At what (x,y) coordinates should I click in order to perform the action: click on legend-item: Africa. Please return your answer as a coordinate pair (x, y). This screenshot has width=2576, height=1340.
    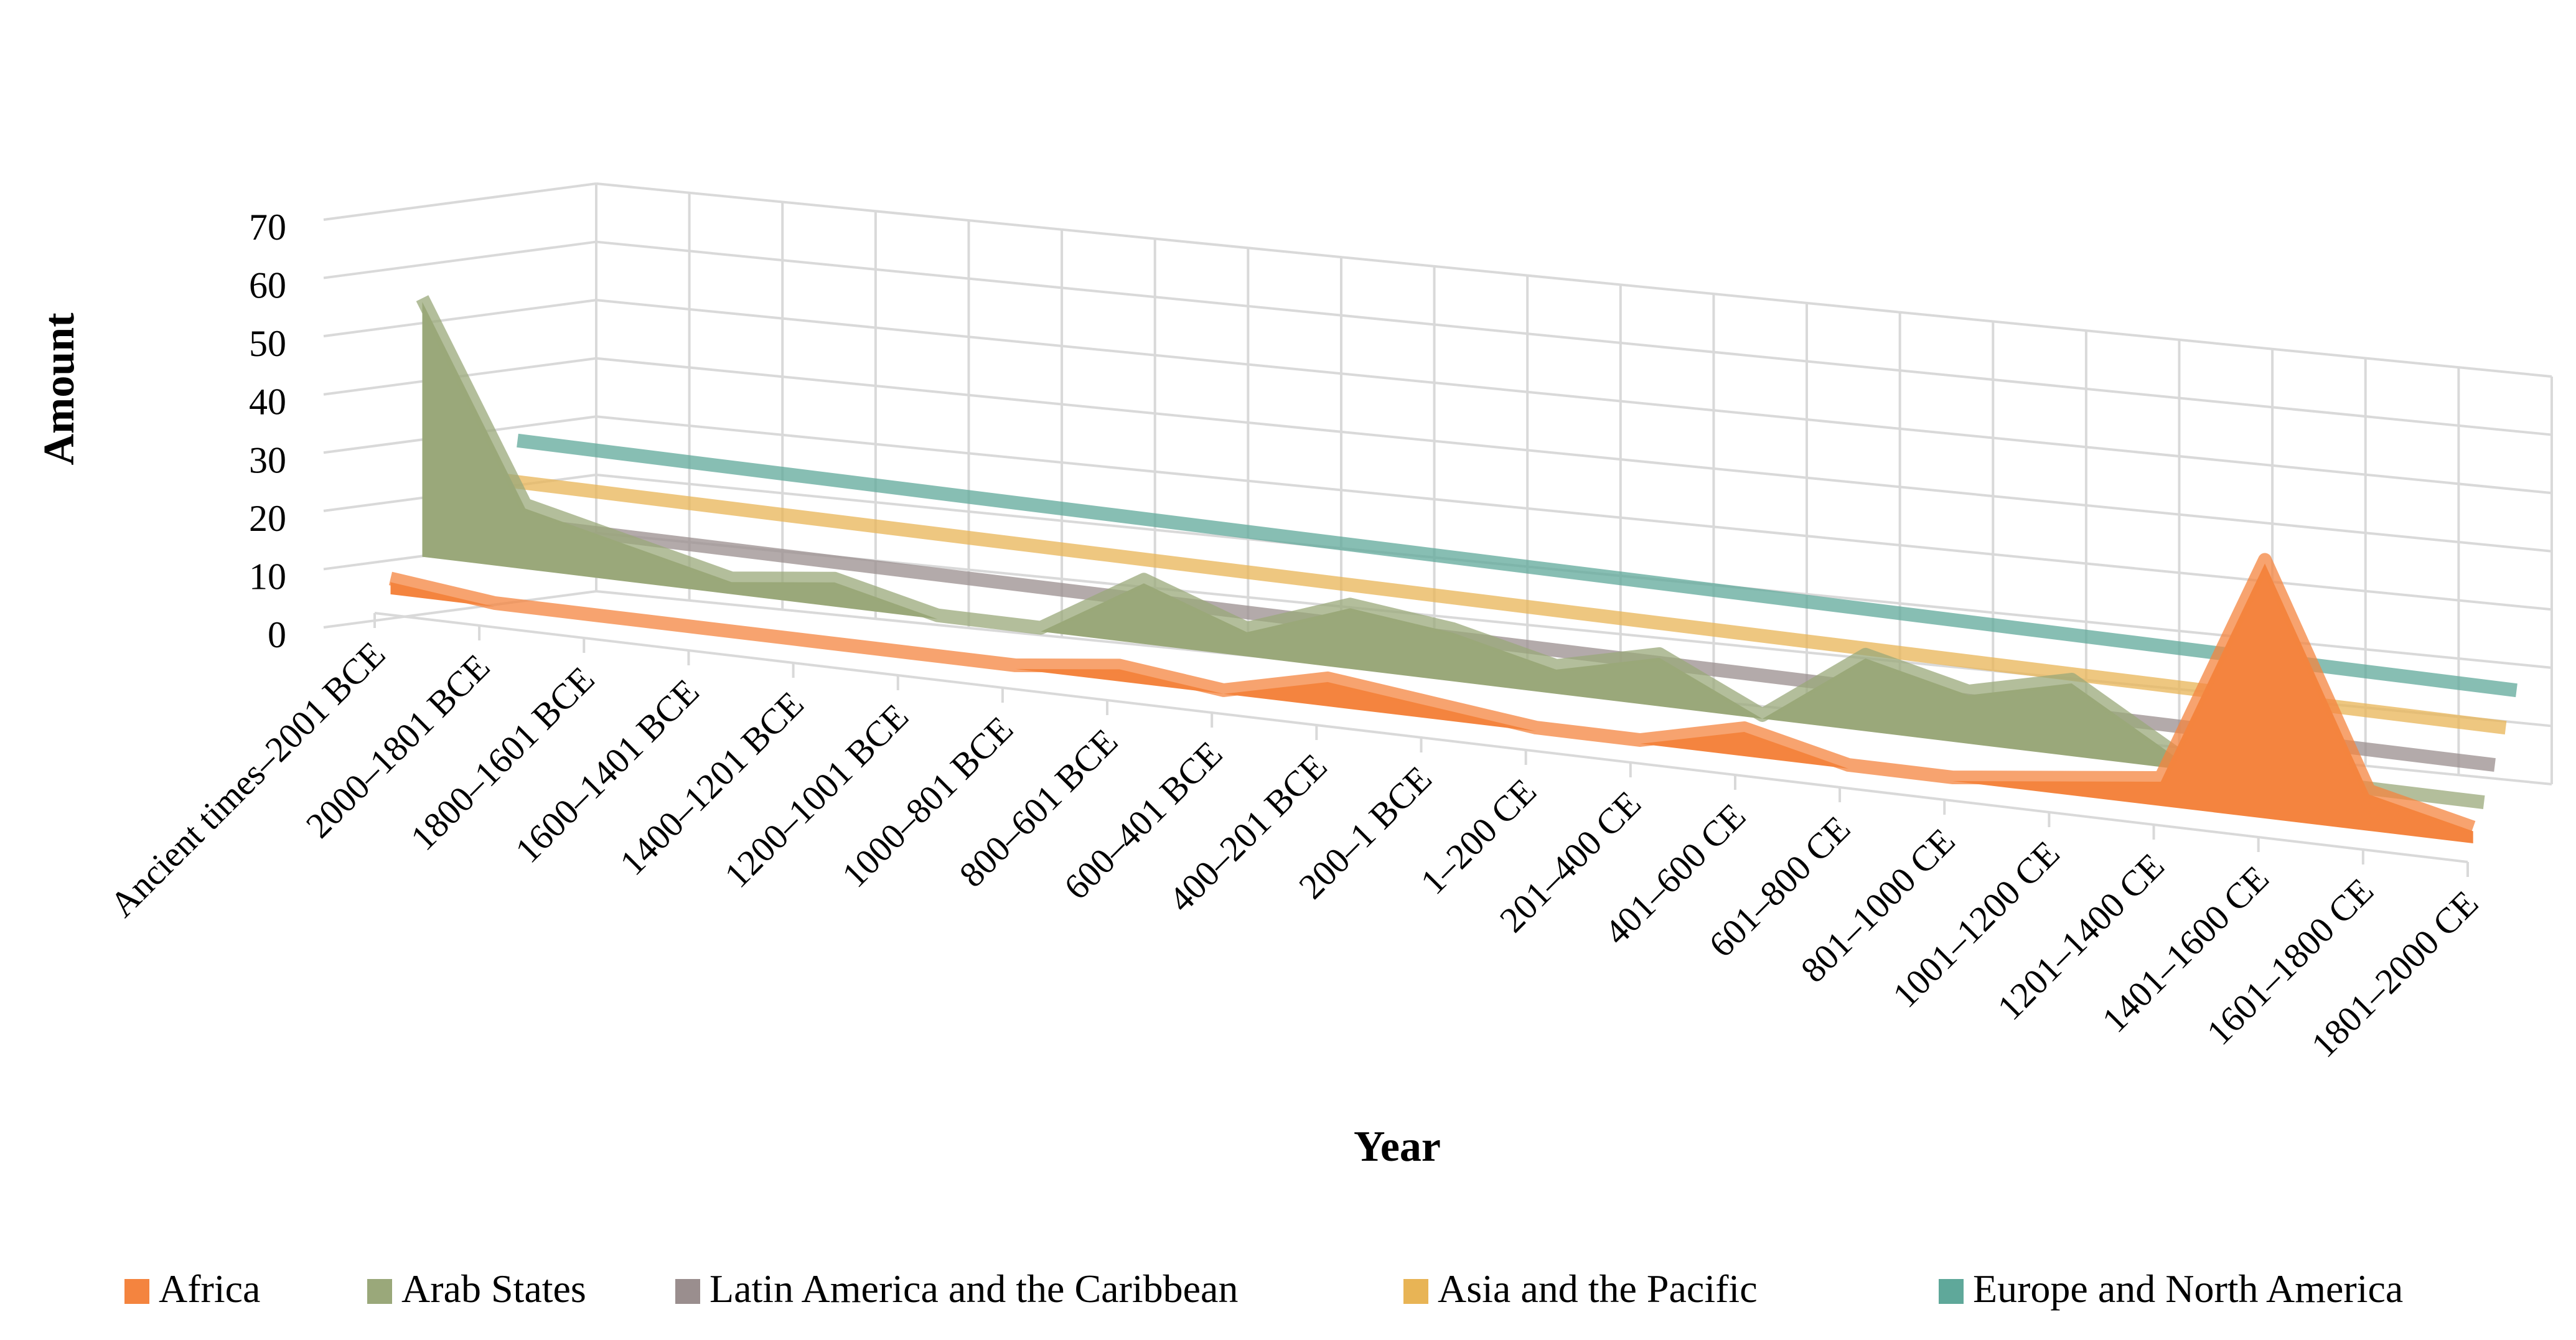
    Looking at the image, I should click on (192, 1289).